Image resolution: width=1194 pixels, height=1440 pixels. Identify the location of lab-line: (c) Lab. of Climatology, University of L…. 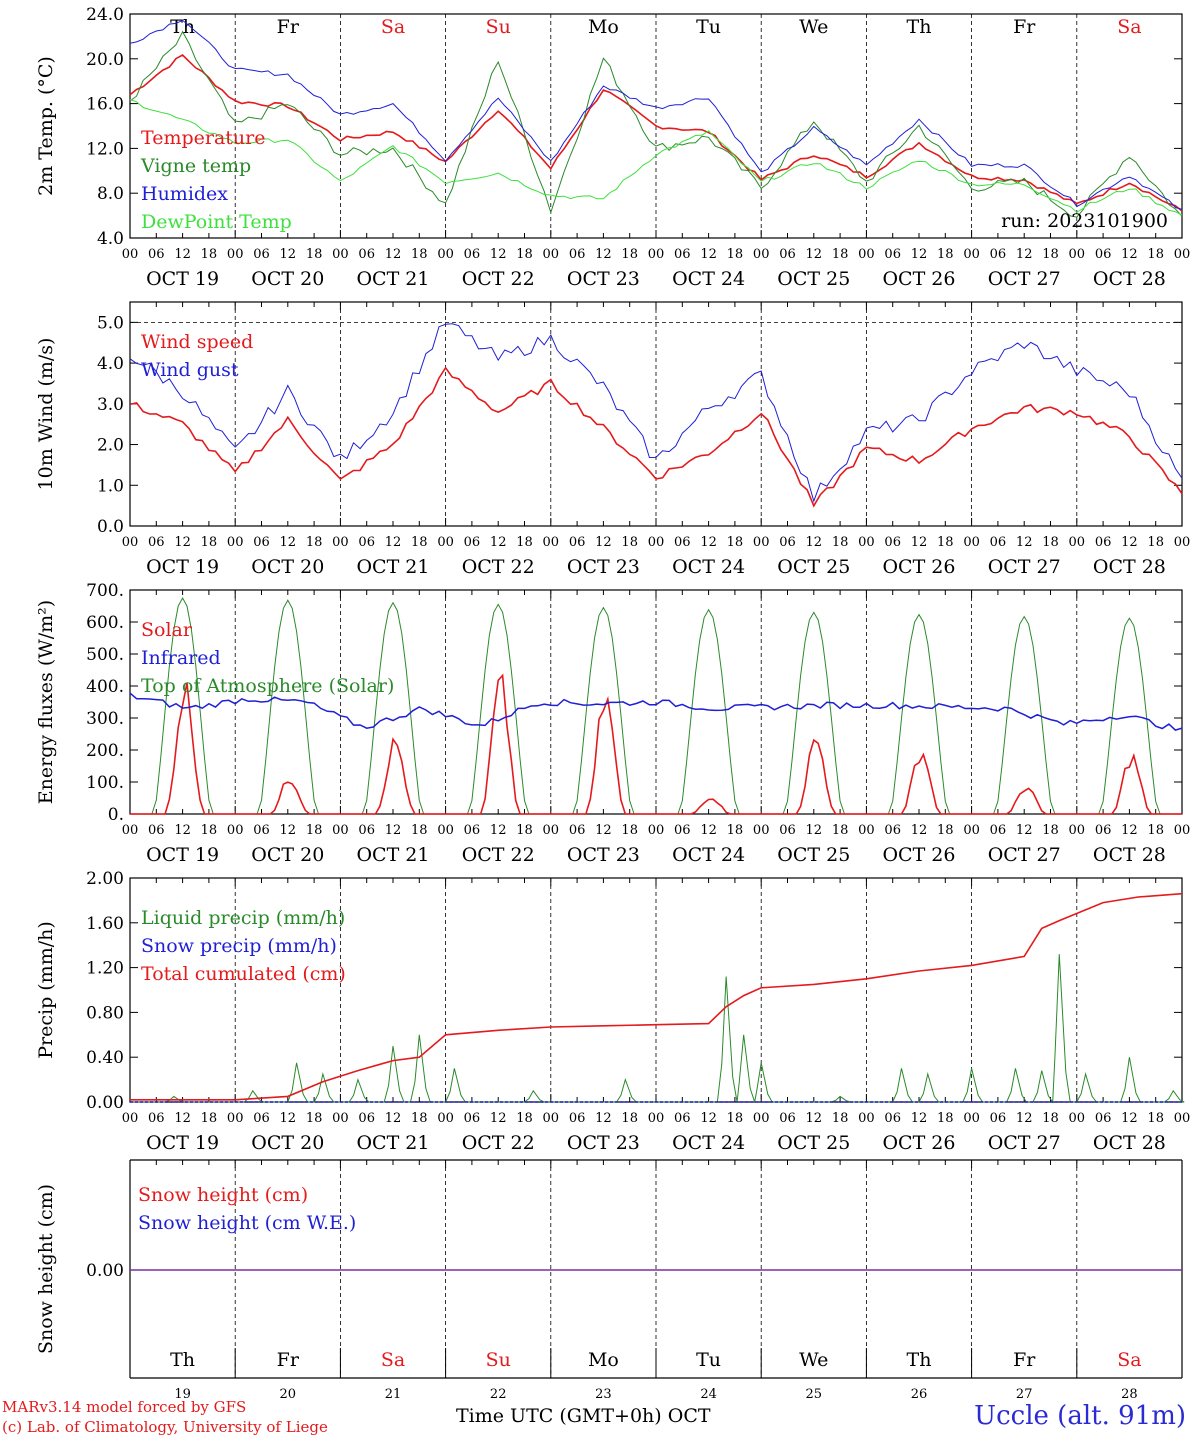
(165, 1427).